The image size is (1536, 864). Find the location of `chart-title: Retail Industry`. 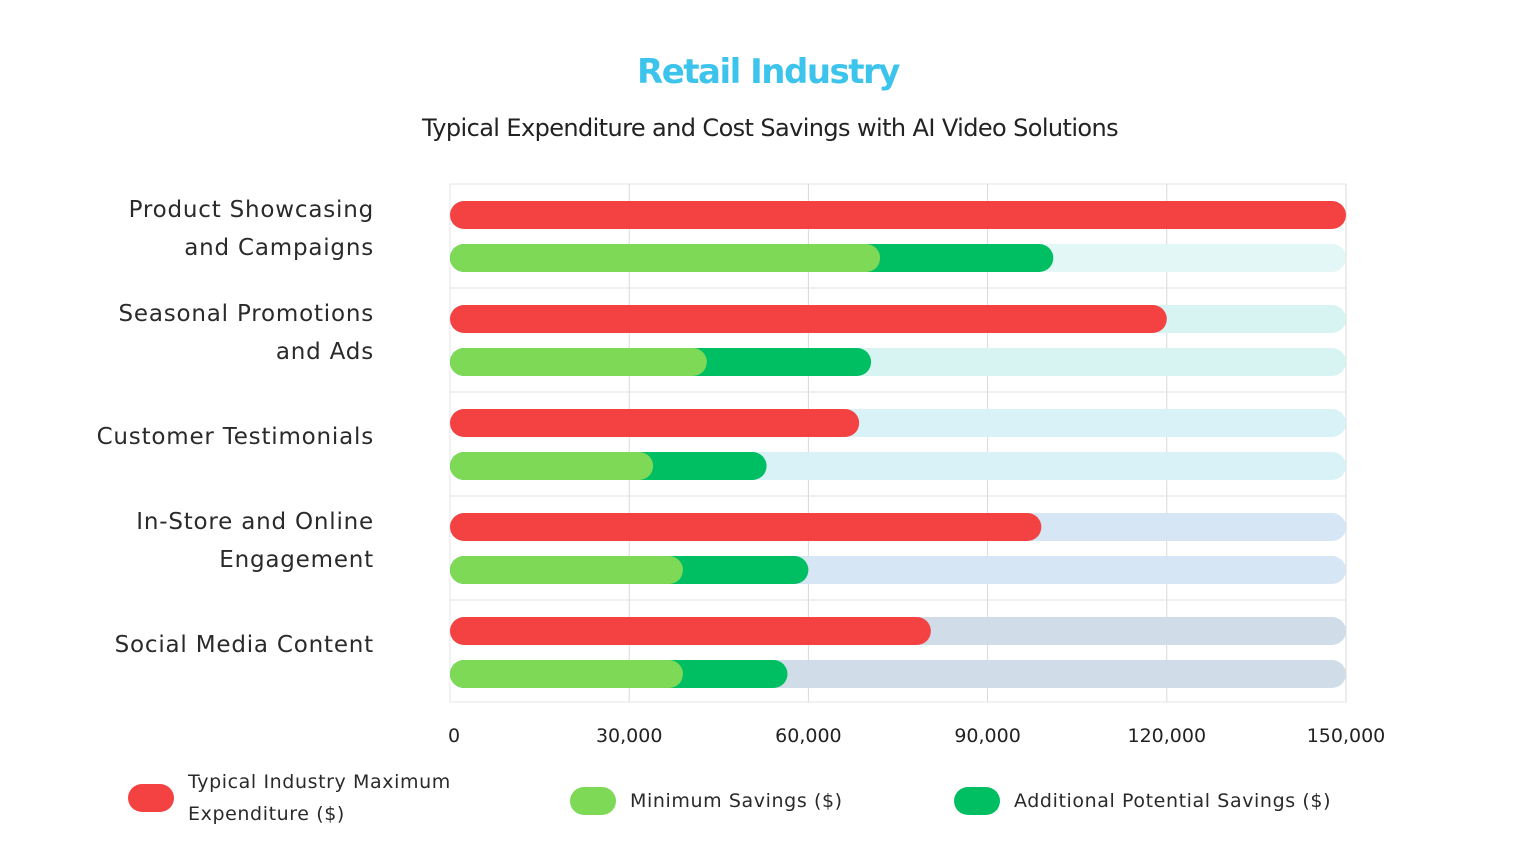

chart-title: Retail Industry is located at coordinates (768, 72).